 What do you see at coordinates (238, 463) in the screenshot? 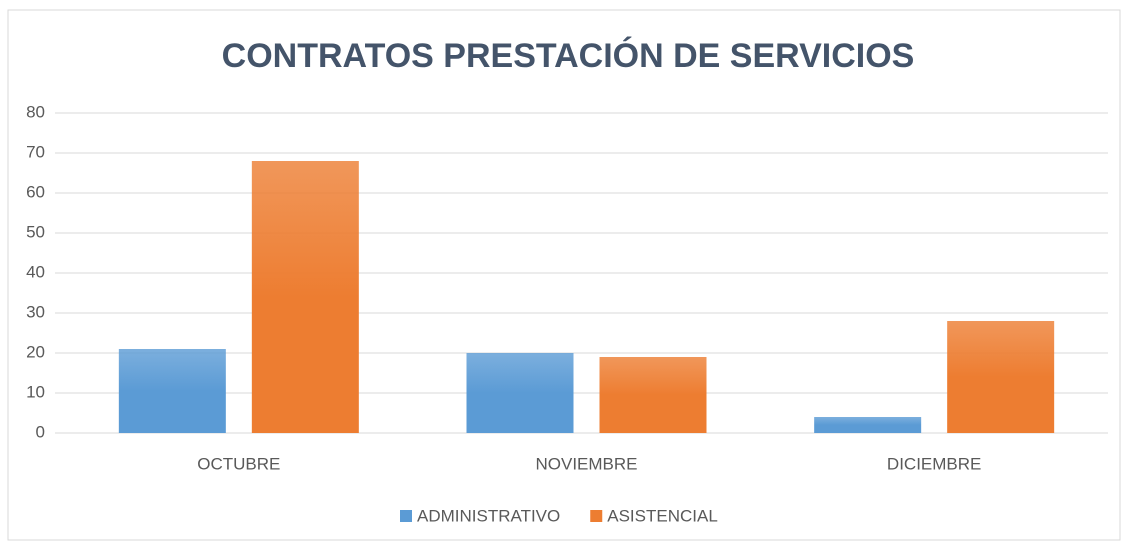
I see `x-tick-label: OCTUBRE` at bounding box center [238, 463].